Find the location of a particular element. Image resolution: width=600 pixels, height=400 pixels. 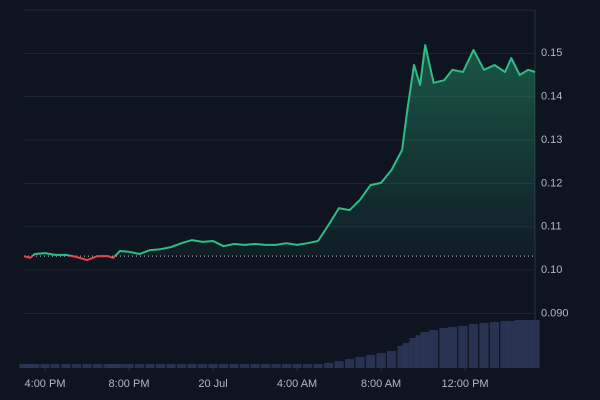

y-tick-label: 0.14 is located at coordinates (551, 97).